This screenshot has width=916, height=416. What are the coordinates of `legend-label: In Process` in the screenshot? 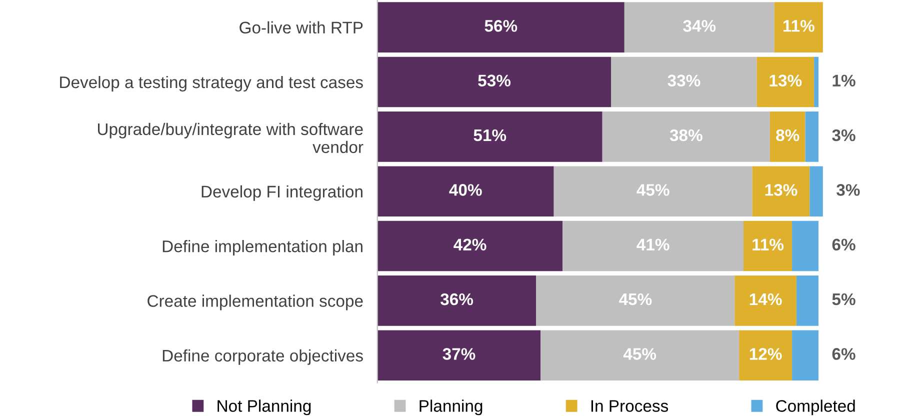 It's located at (629, 406).